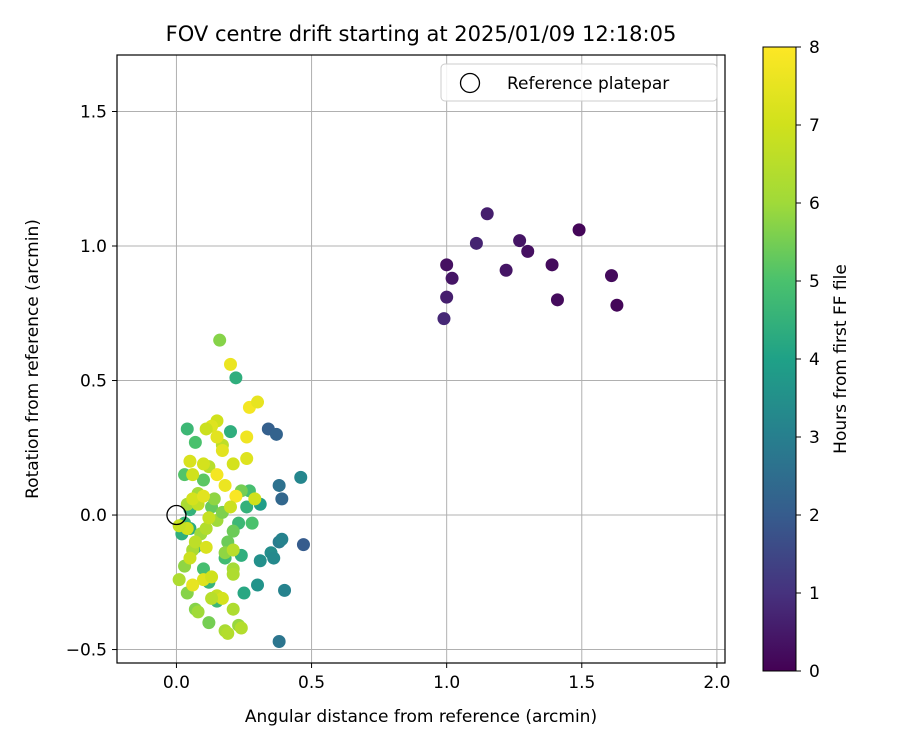  What do you see at coordinates (93, 247) in the screenshot?
I see `y-tick-label: 1.0` at bounding box center [93, 247].